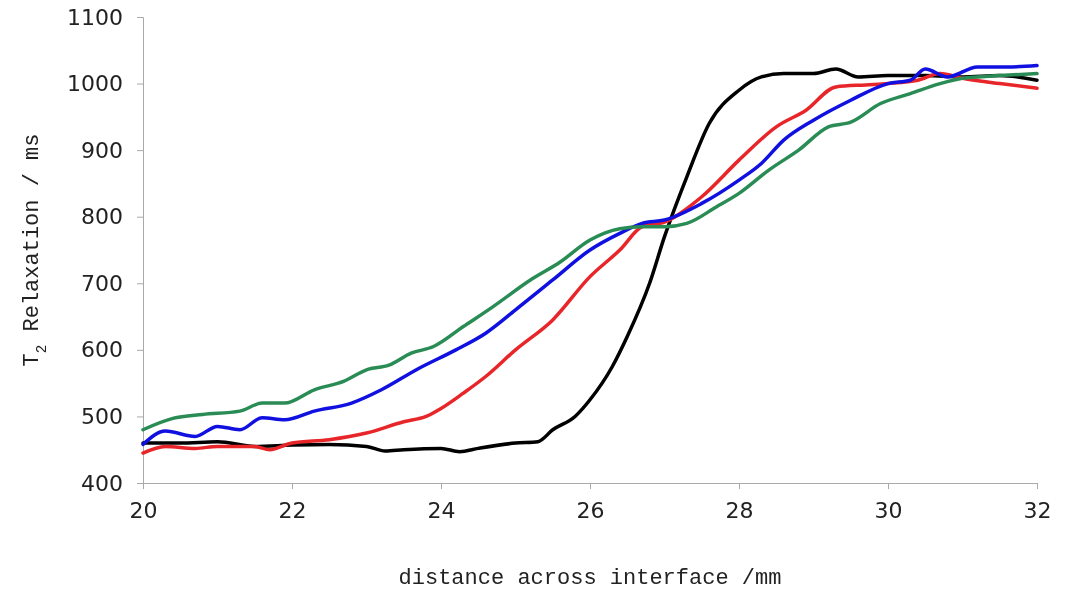 This screenshot has height=603, width=1067. I want to click on y-tick-label: 700, so click(102, 283).